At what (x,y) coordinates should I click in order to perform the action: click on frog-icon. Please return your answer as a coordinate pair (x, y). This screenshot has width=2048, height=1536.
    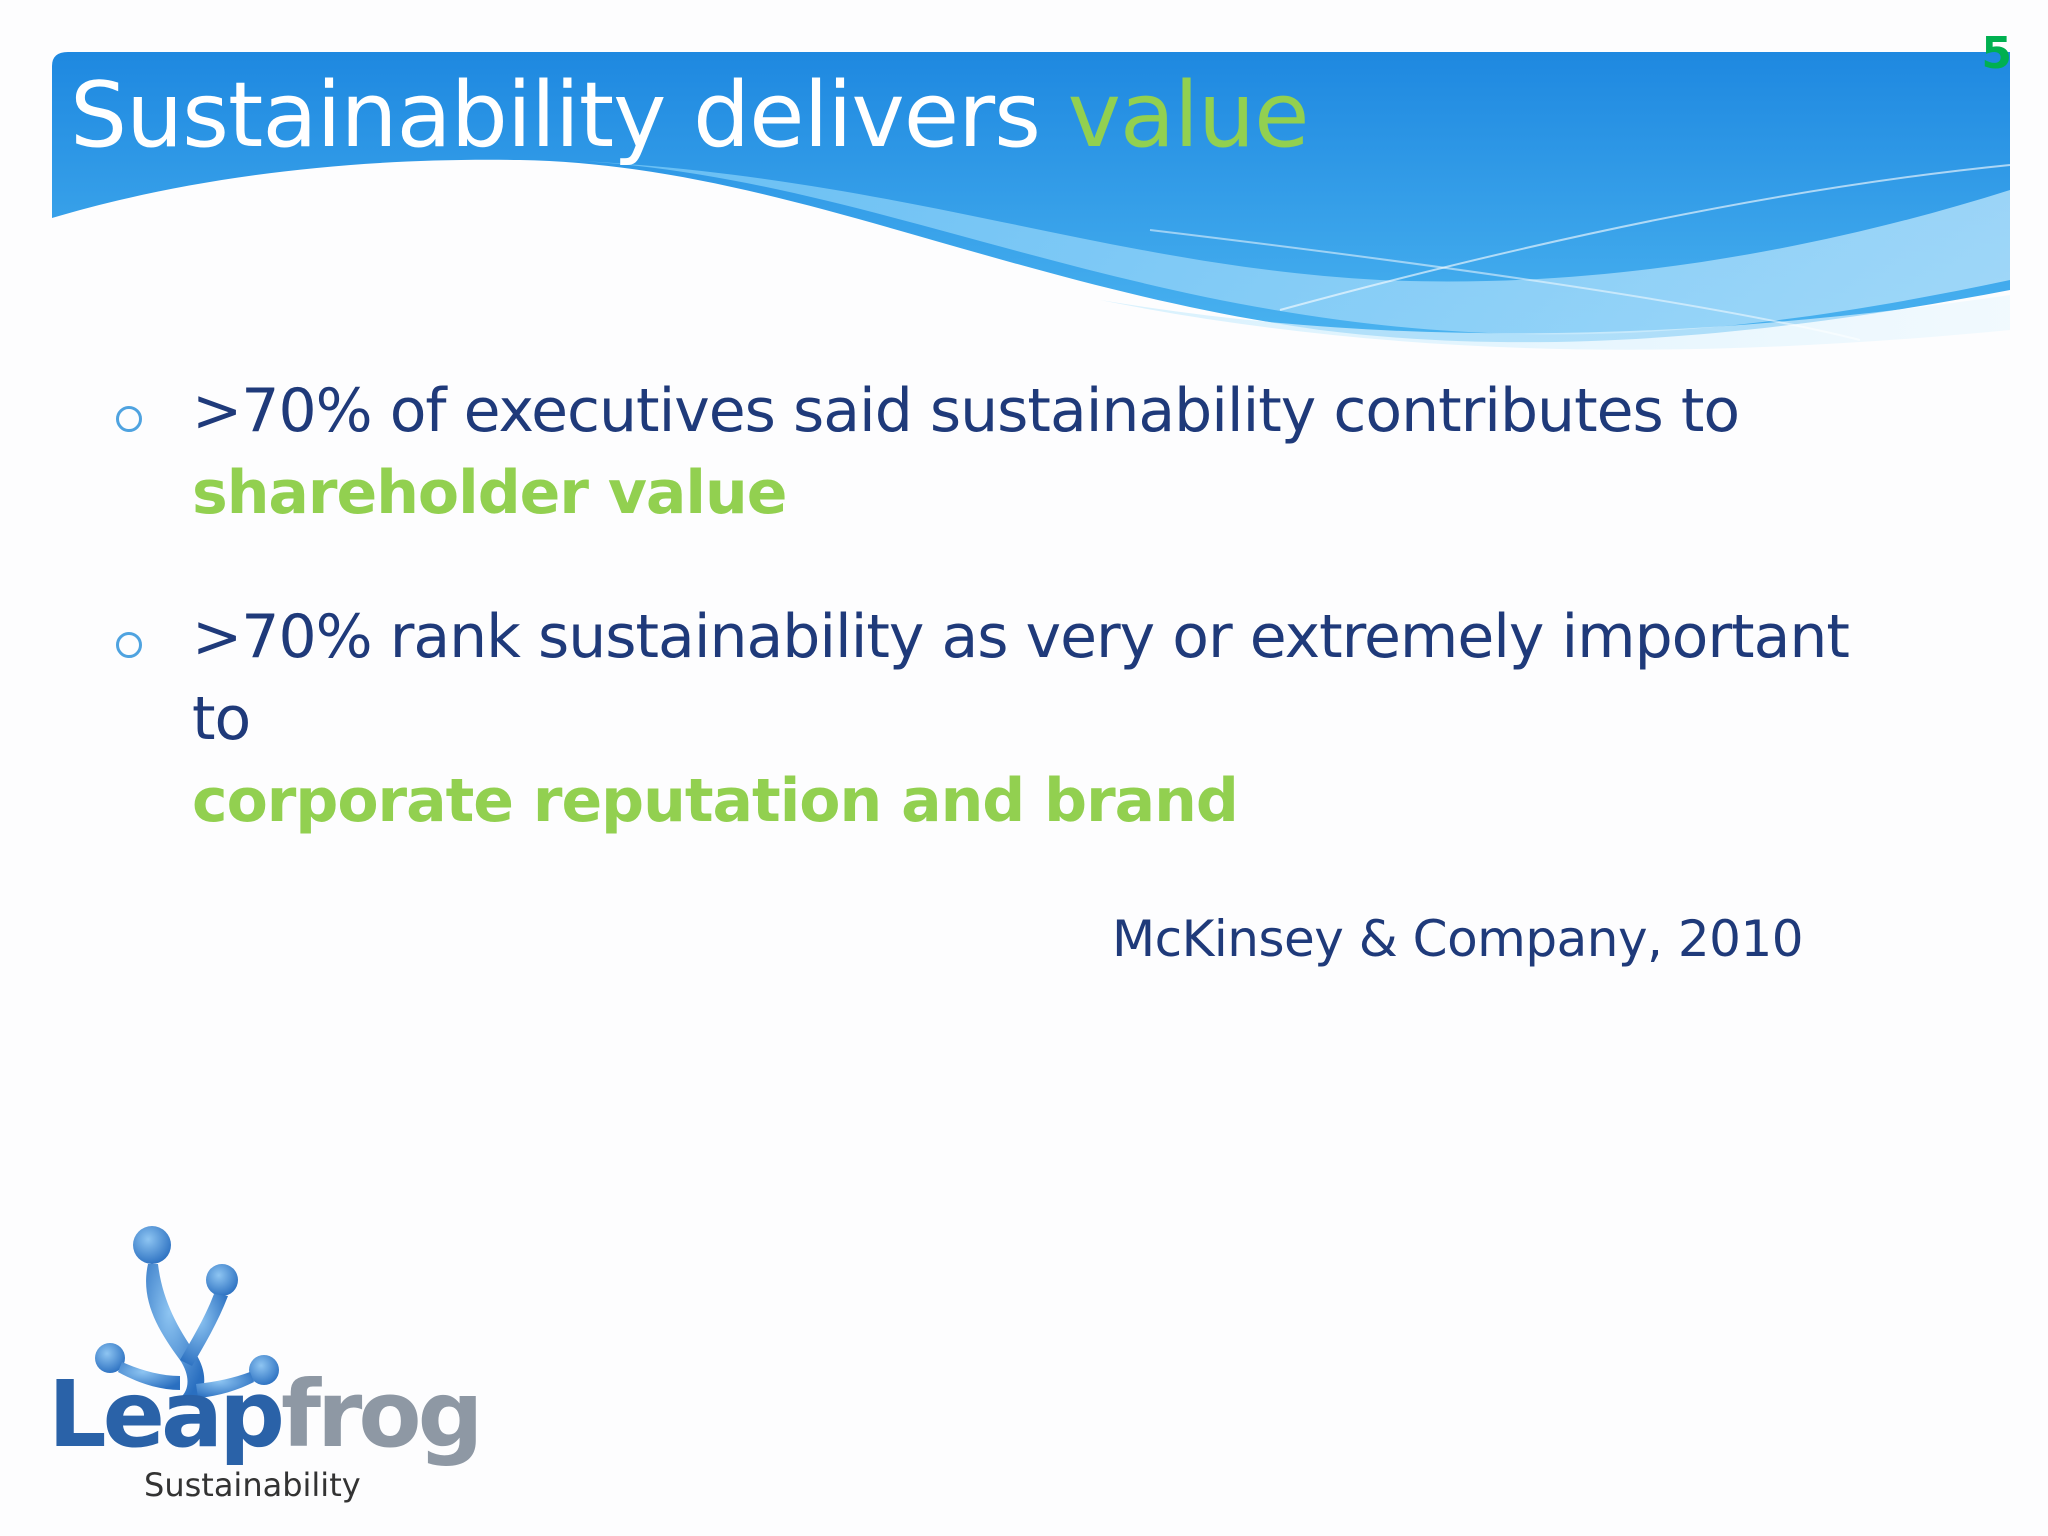
    Looking at the image, I should click on (187, 1314).